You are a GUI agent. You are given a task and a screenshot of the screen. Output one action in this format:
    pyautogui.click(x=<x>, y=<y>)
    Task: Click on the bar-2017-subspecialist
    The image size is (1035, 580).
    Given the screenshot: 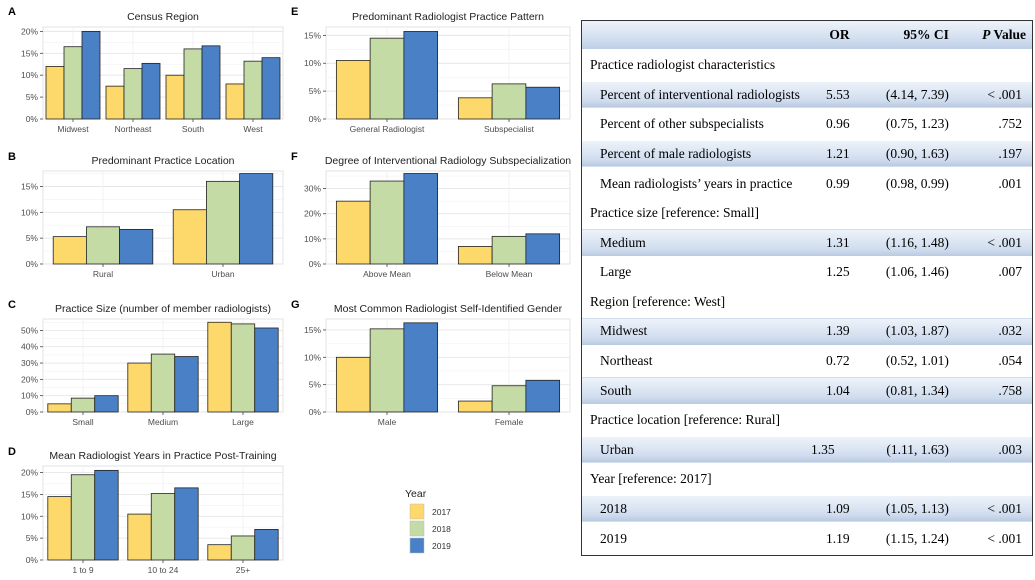 What is the action you would take?
    pyautogui.click(x=475, y=108)
    